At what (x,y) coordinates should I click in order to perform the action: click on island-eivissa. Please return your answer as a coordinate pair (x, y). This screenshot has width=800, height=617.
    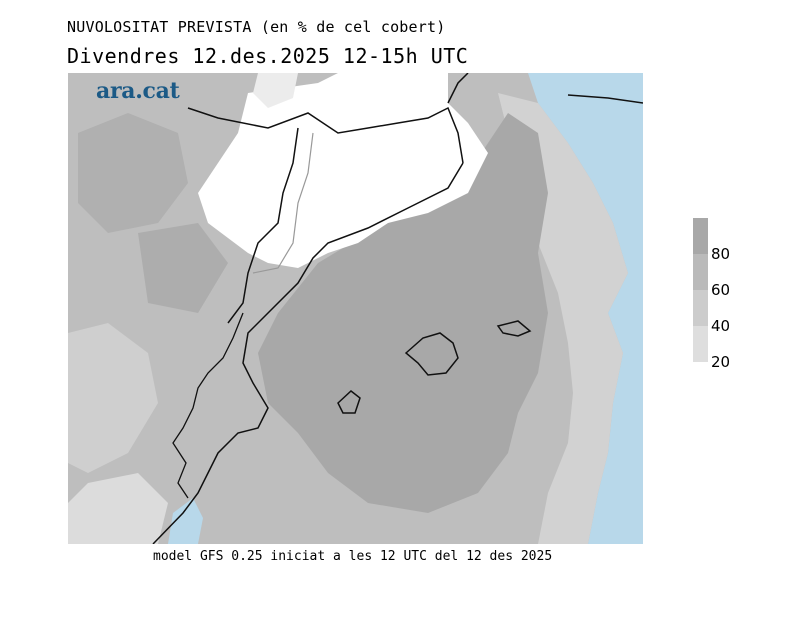
    Looking at the image, I should click on (349, 402).